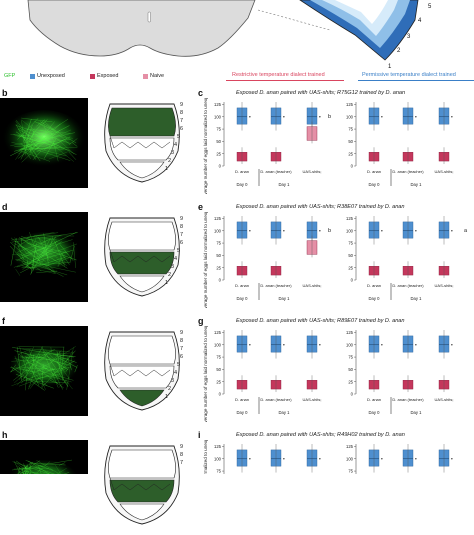 The image size is (474, 535). I want to click on panel-letter: i, so click(199, 435).